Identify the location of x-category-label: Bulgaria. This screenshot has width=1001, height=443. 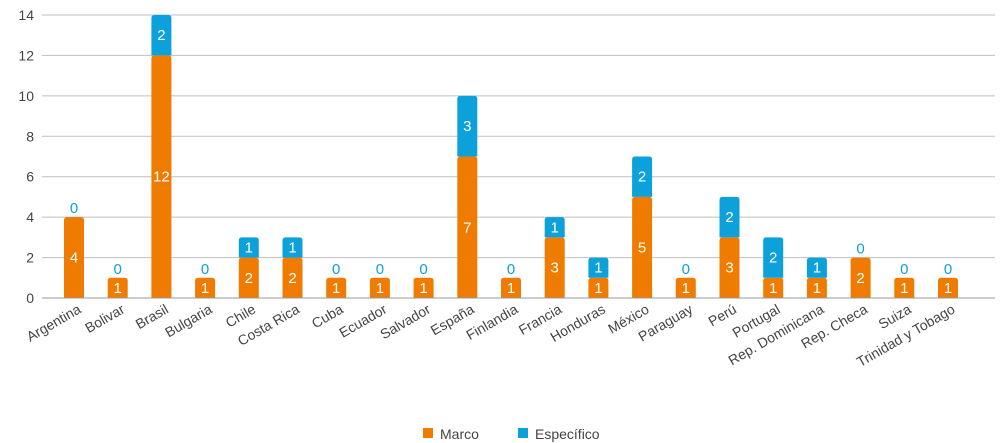
(188, 321).